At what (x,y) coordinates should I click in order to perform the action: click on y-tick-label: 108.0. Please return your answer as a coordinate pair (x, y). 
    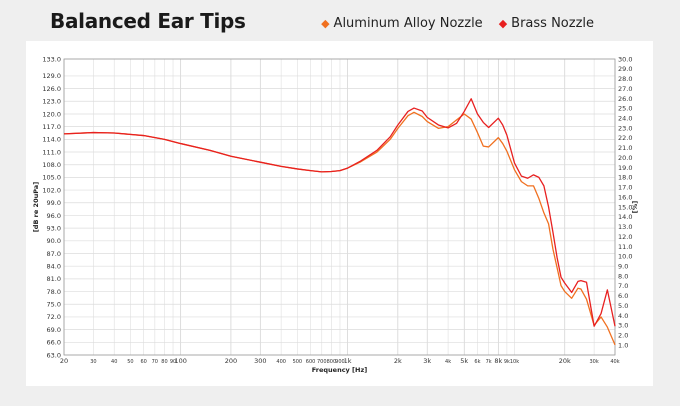
    Looking at the image, I should click on (51, 165).